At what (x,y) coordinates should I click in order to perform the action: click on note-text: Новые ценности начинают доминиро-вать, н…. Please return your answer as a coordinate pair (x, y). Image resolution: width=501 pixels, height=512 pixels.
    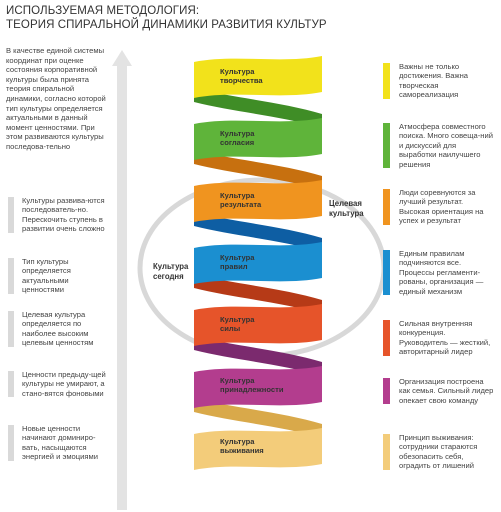
    Looking at the image, I should click on (60, 443).